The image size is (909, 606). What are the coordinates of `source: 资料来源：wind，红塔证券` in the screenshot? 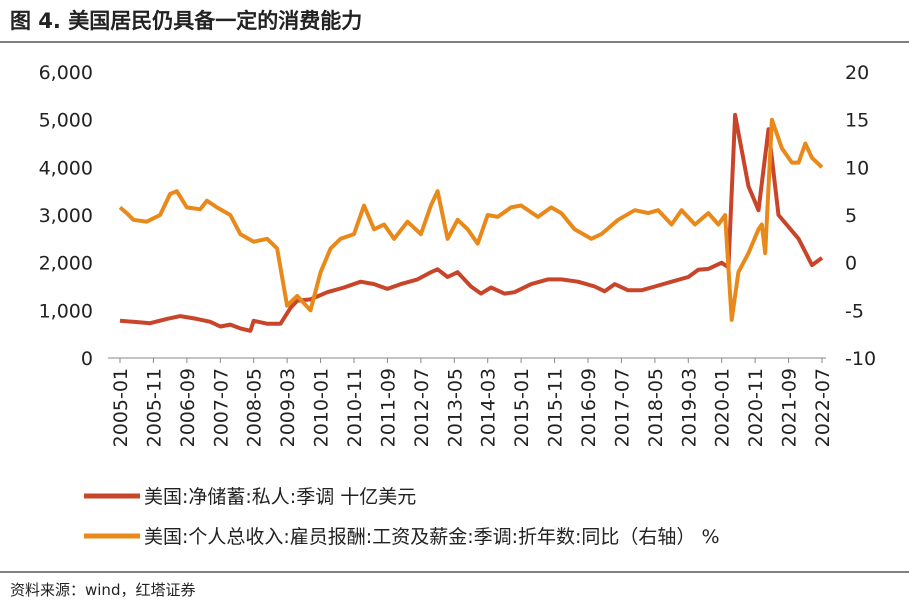 It's located at (102, 590).